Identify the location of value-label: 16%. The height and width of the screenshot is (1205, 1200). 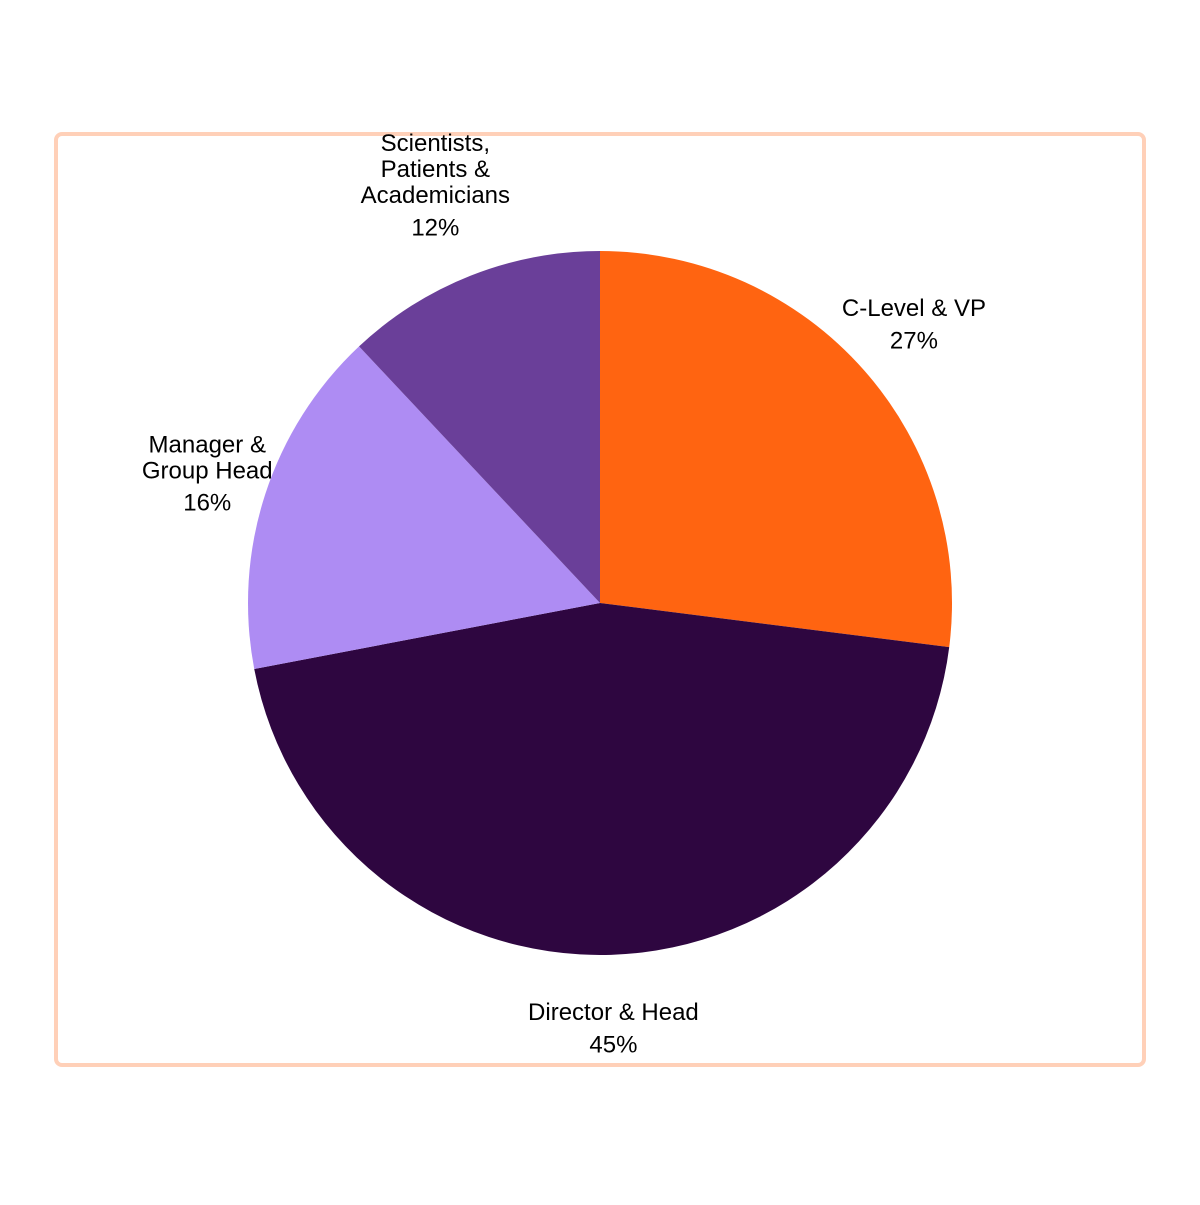
(207, 503).